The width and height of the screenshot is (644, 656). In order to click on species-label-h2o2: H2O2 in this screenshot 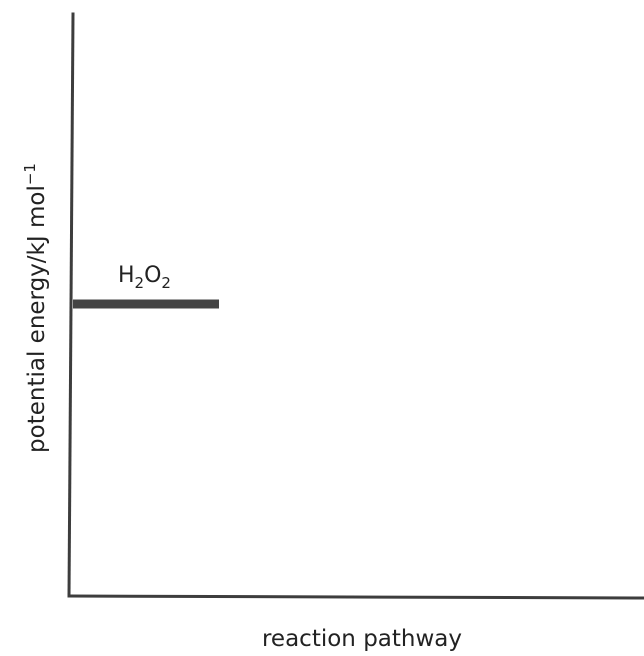, I will do `click(144, 277)`.